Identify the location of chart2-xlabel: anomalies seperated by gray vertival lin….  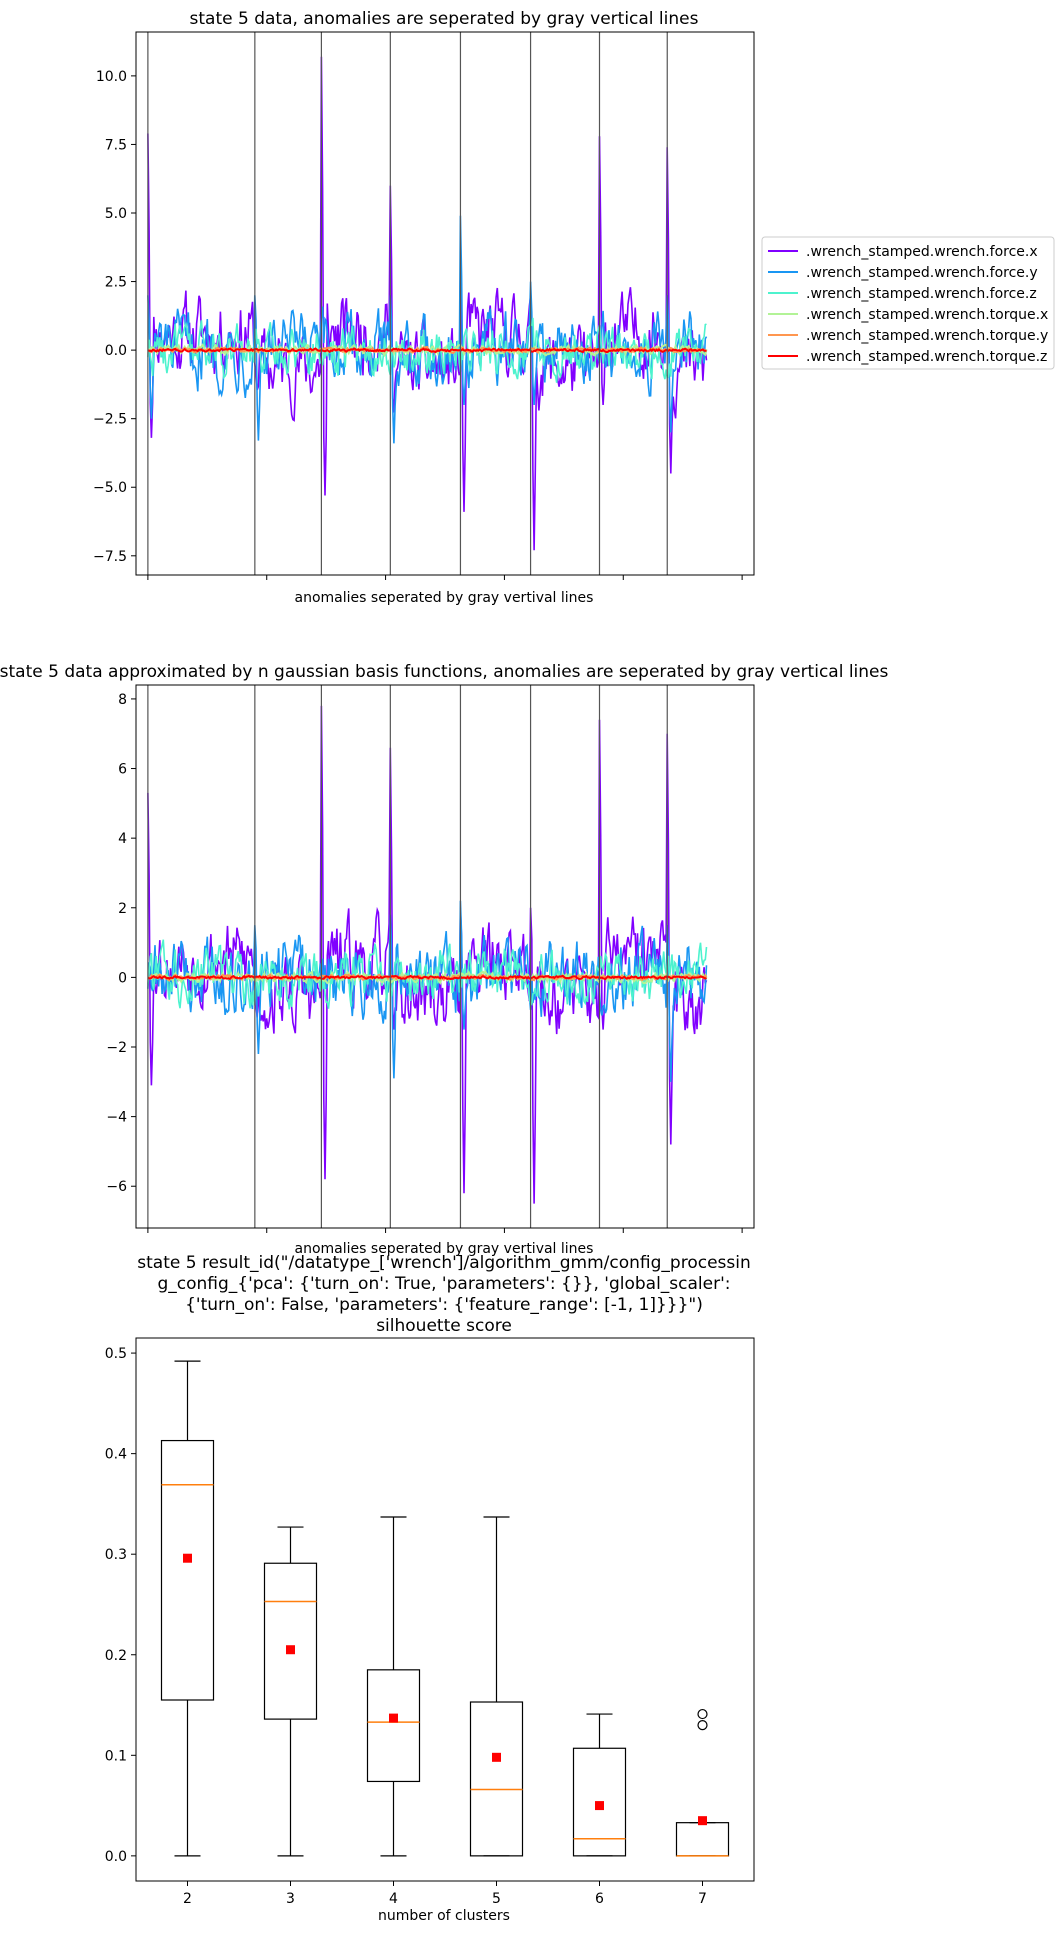
(444, 1249).